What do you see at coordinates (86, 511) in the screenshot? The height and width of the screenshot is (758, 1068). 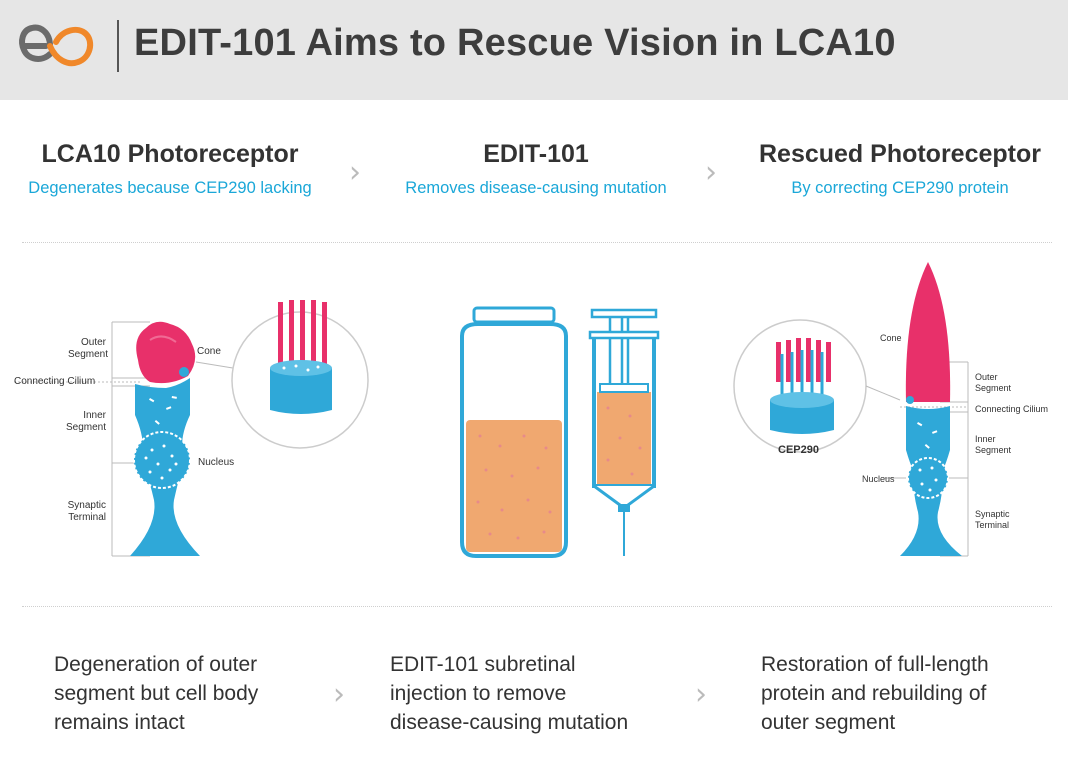 I see `label-synaptic-terminal-left: Synaptic Terminal` at bounding box center [86, 511].